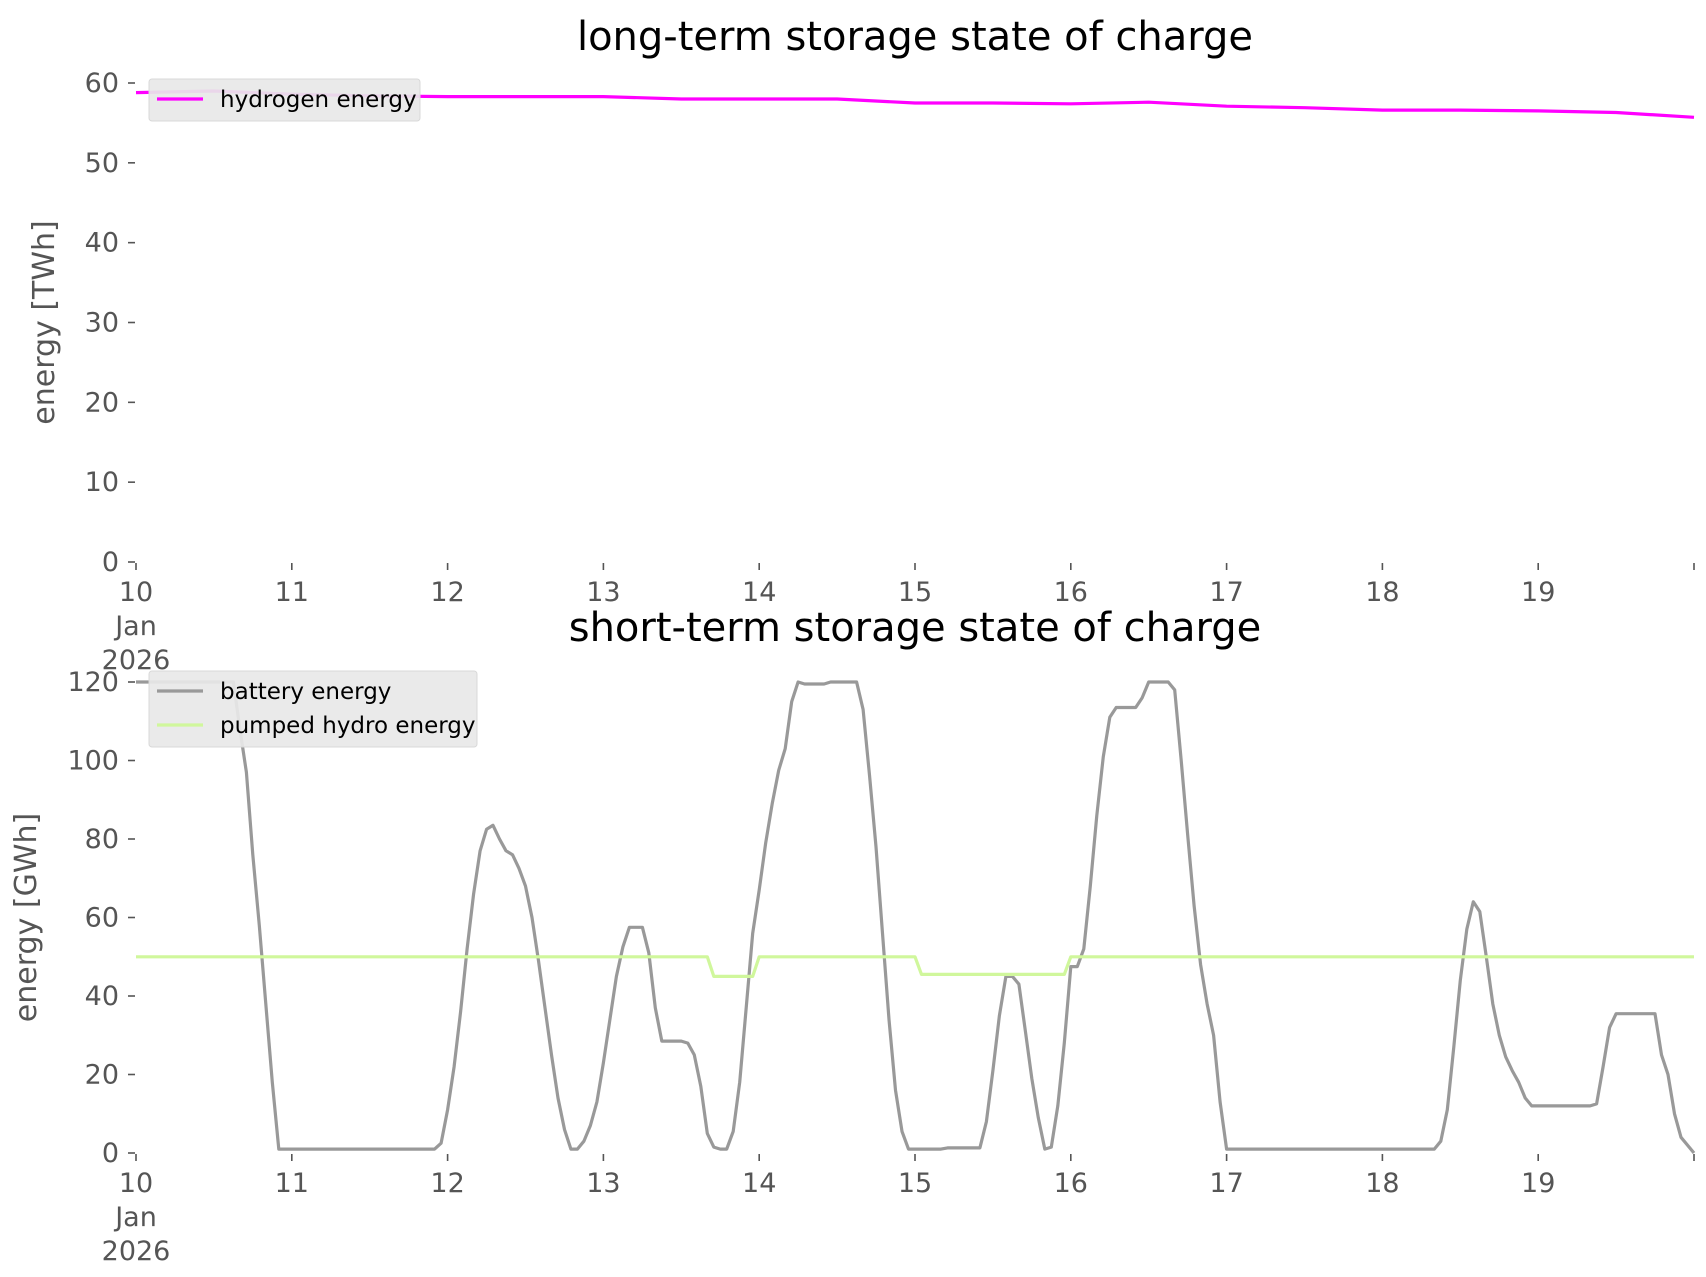  What do you see at coordinates (44, 322) in the screenshot?
I see `y-axis-label: energy [TWh]` at bounding box center [44, 322].